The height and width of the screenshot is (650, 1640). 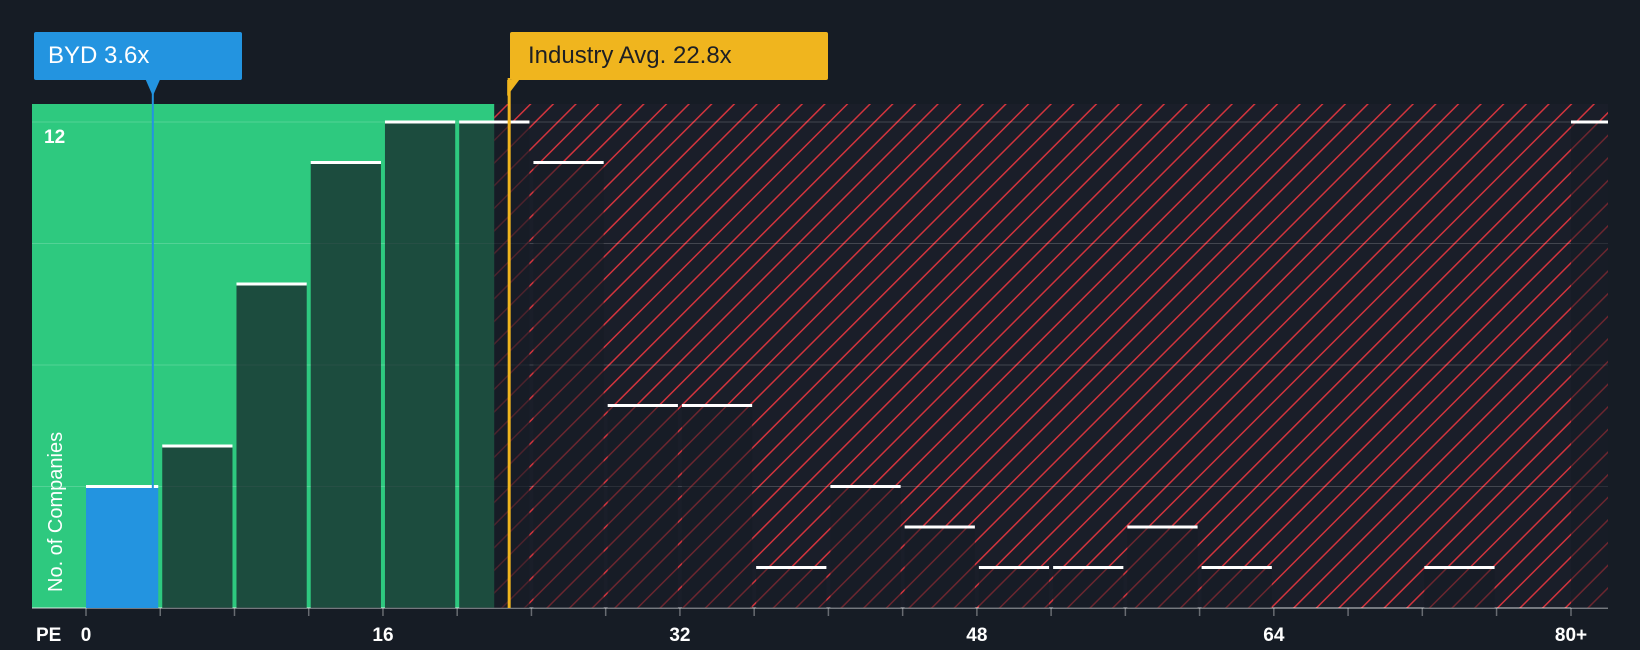 What do you see at coordinates (1274, 635) in the screenshot?
I see `x-tick-label: 64` at bounding box center [1274, 635].